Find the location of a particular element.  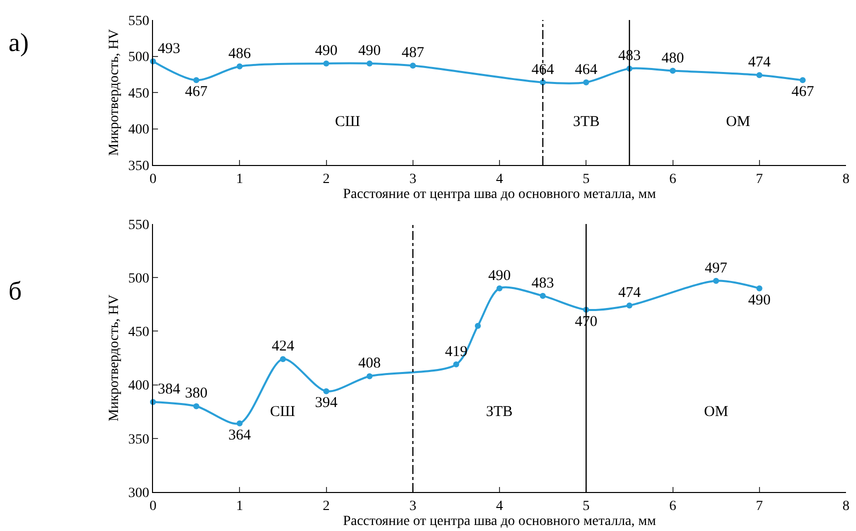

data-label: 464 is located at coordinates (586, 70).